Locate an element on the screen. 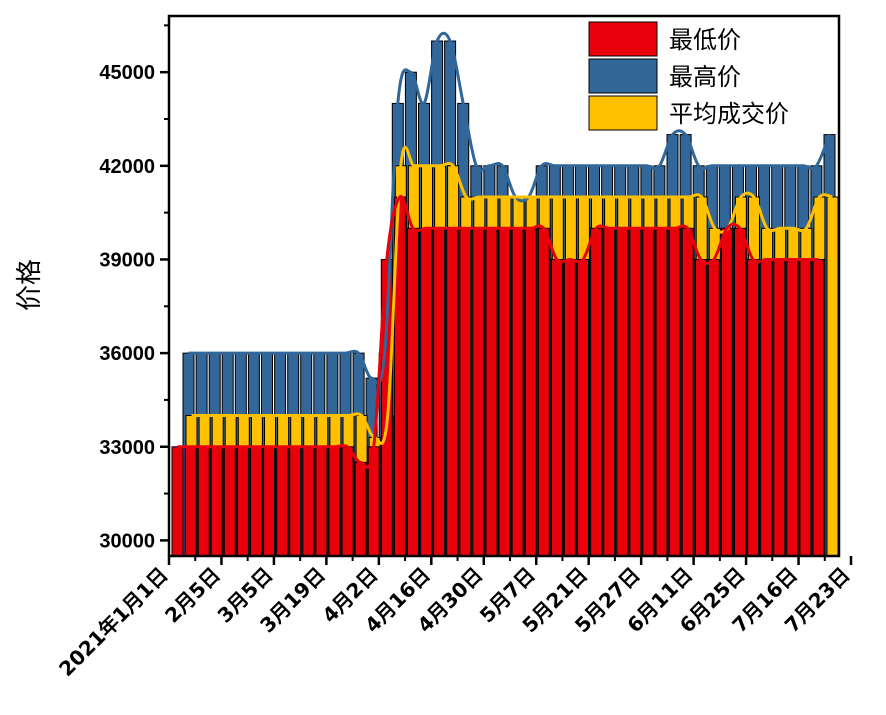  y-tick-label-30000: 30000 is located at coordinates (127, 541).